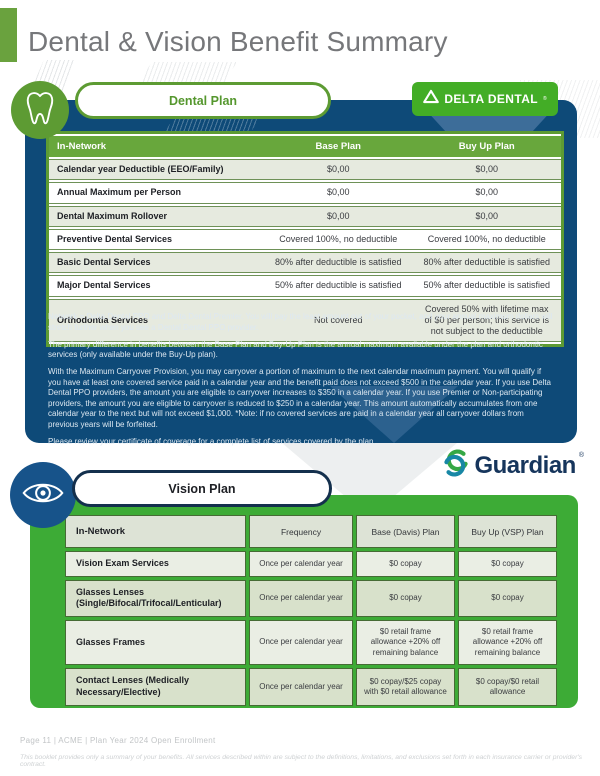 This screenshot has height=776, width=600. I want to click on guardian-logo: Guardian ®, so click(512, 465).